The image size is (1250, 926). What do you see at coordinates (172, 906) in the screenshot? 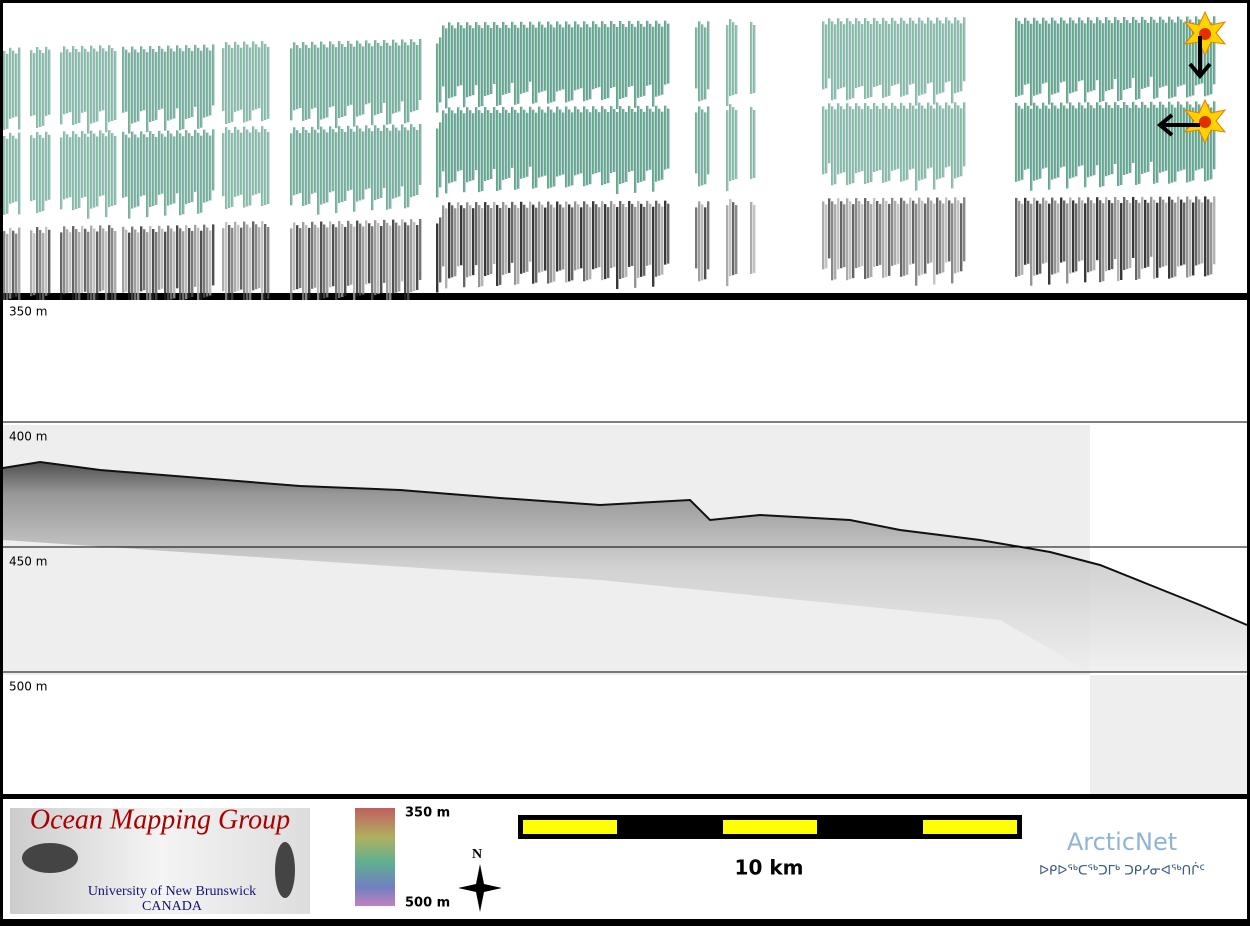
I see `logo-country: CANADA` at bounding box center [172, 906].